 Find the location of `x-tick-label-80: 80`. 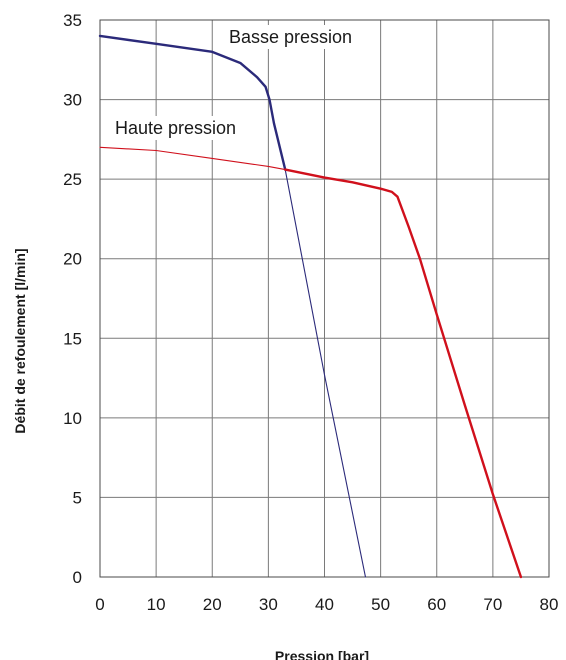

x-tick-label-80: 80 is located at coordinates (549, 604).